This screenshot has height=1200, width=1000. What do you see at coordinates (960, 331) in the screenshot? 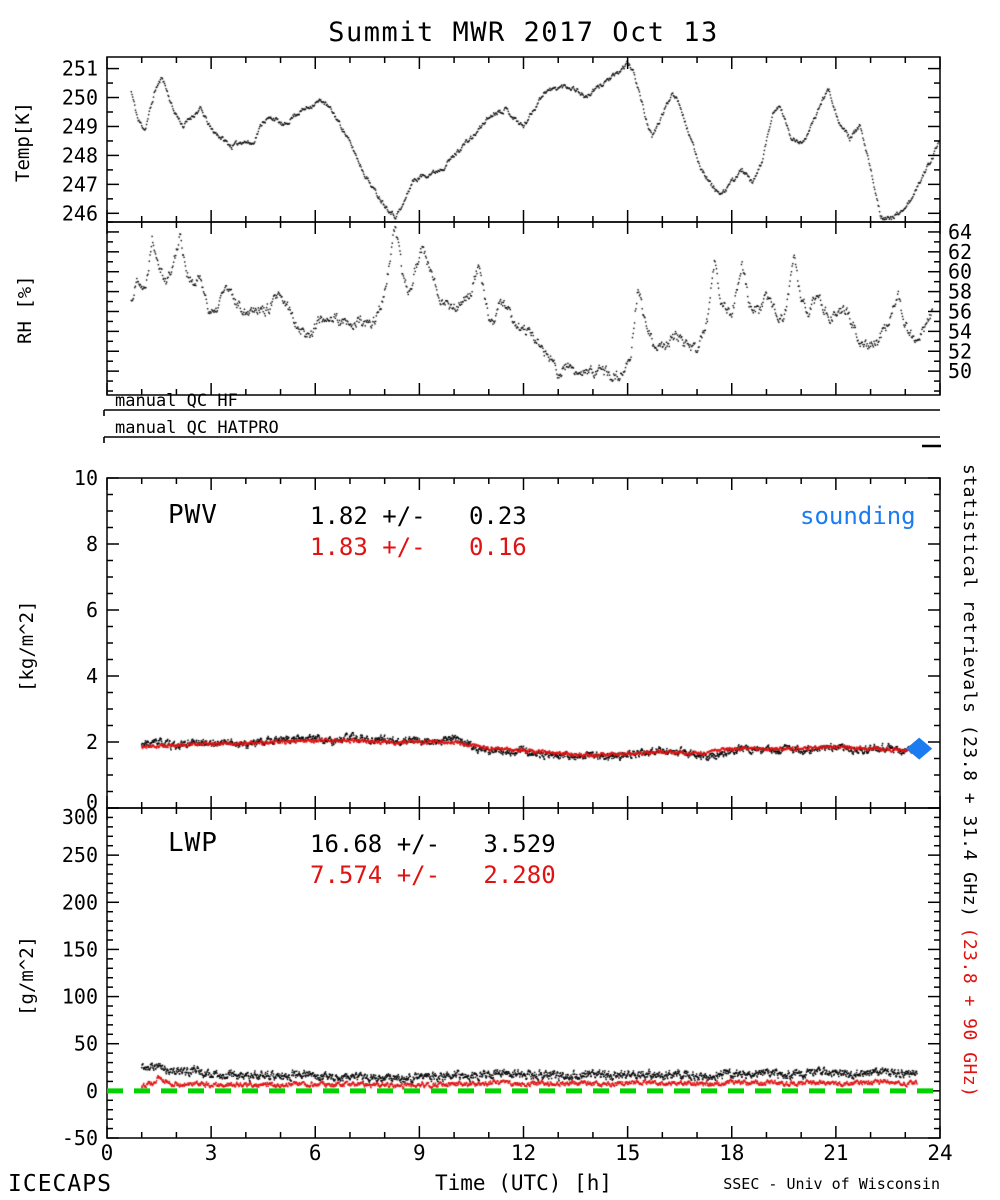
I see `svg-text: 54` at bounding box center [960, 331].